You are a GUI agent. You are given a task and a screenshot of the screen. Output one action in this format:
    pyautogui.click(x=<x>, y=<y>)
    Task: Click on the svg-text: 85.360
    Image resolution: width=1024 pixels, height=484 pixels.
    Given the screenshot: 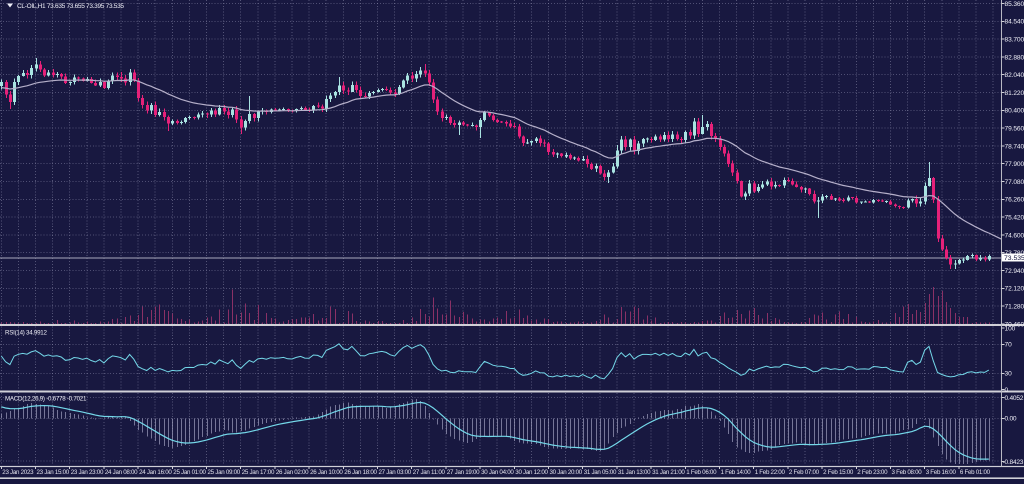 What is the action you would take?
    pyautogui.click(x=1014, y=4)
    